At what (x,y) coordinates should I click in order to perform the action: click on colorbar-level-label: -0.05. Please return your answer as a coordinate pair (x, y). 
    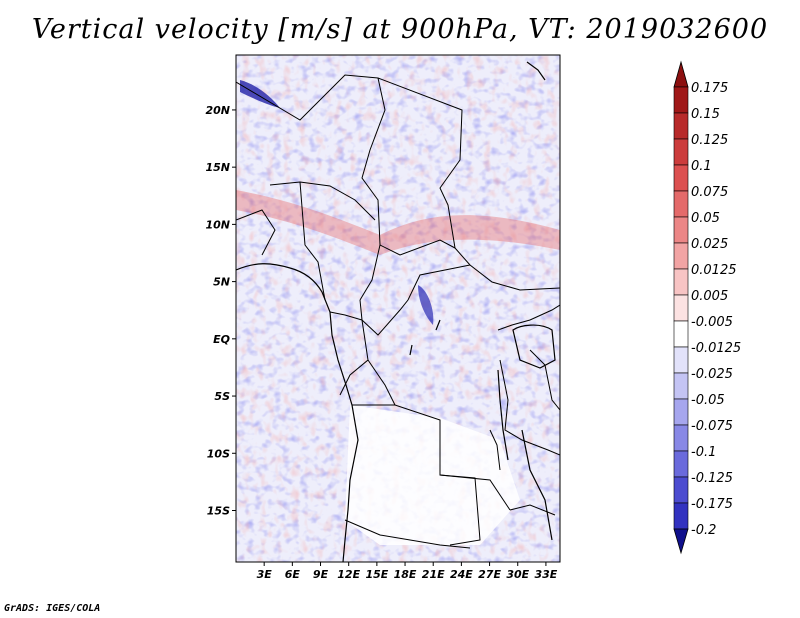
    Looking at the image, I should click on (708, 400).